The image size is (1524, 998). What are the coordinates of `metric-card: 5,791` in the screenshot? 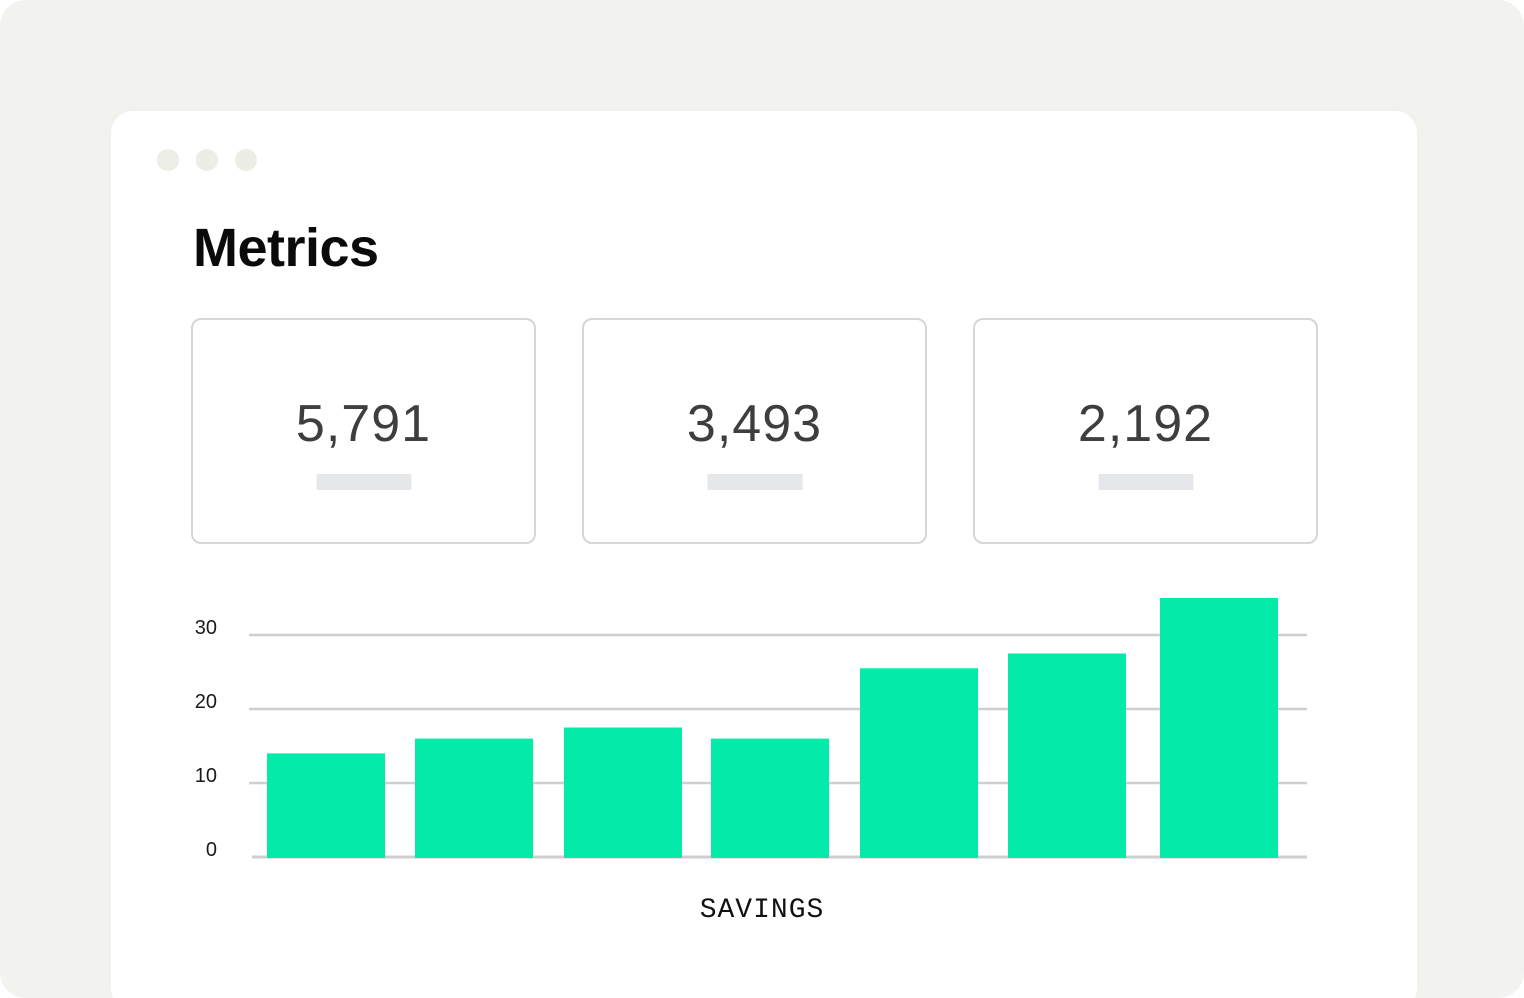 It's located at (363, 431).